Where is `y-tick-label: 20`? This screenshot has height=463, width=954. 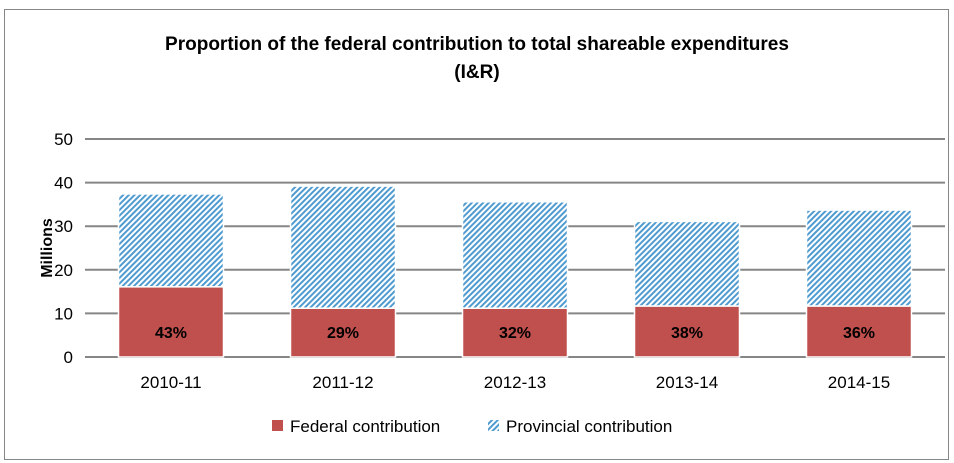
y-tick-label: 20 is located at coordinates (63, 270).